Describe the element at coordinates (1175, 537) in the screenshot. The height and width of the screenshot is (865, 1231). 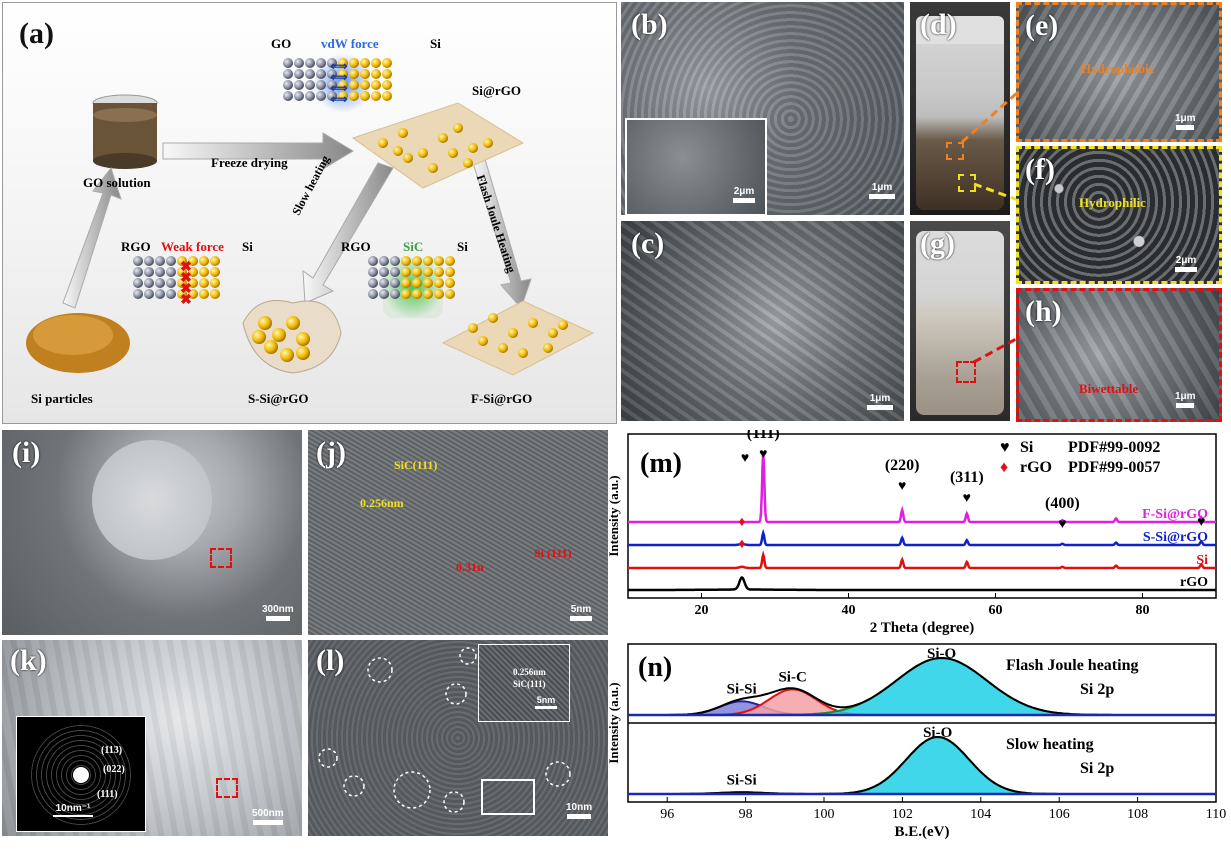
I see `xrd-series-label: S-Si@rGO` at that location.